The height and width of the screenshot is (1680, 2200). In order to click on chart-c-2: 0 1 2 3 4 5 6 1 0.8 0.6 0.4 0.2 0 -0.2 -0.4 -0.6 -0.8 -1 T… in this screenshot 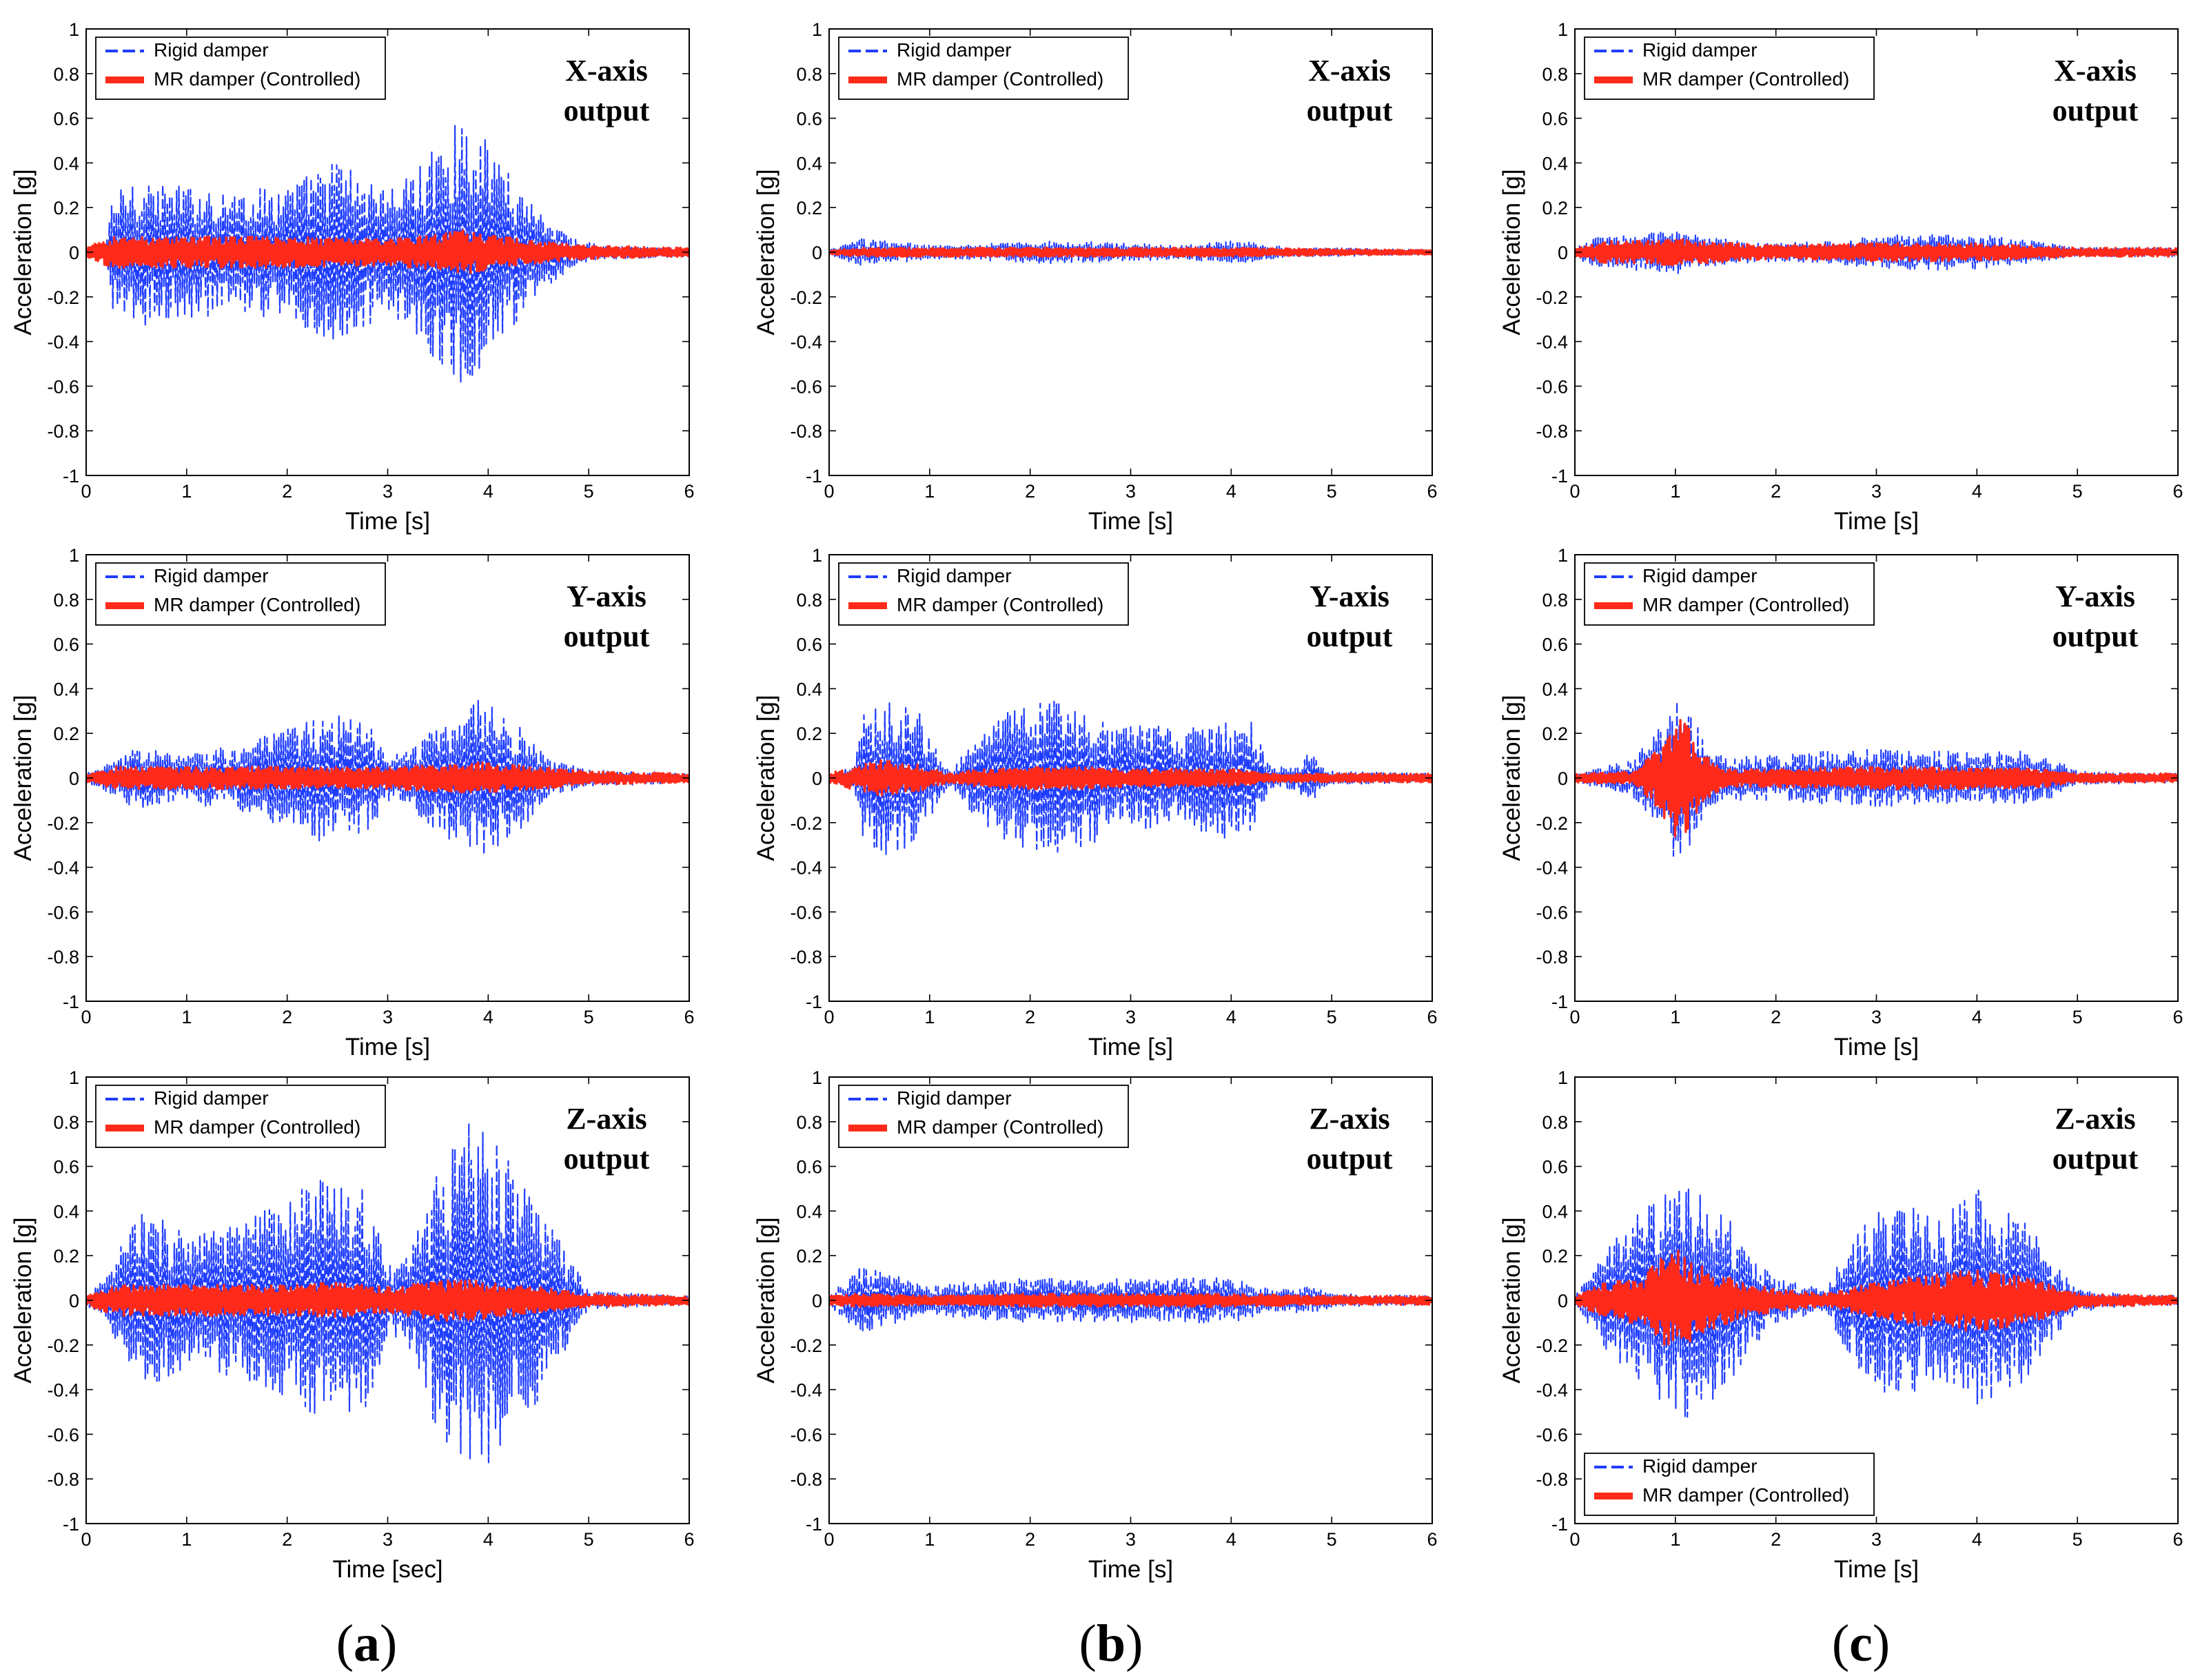, I will do `click(1840, 803)`.